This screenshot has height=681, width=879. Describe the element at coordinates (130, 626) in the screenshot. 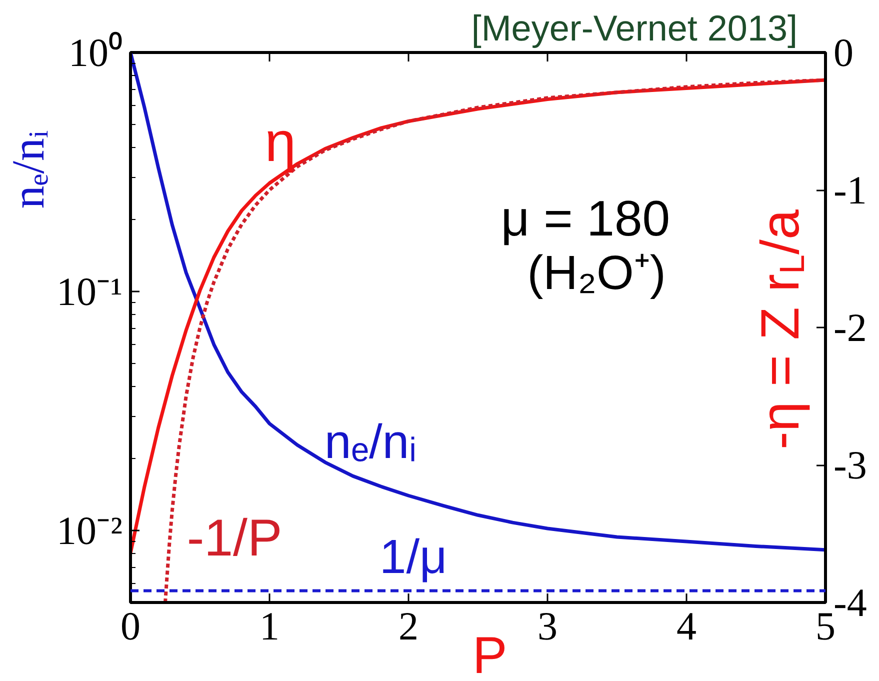

I see `x-tick-label: 0` at that location.